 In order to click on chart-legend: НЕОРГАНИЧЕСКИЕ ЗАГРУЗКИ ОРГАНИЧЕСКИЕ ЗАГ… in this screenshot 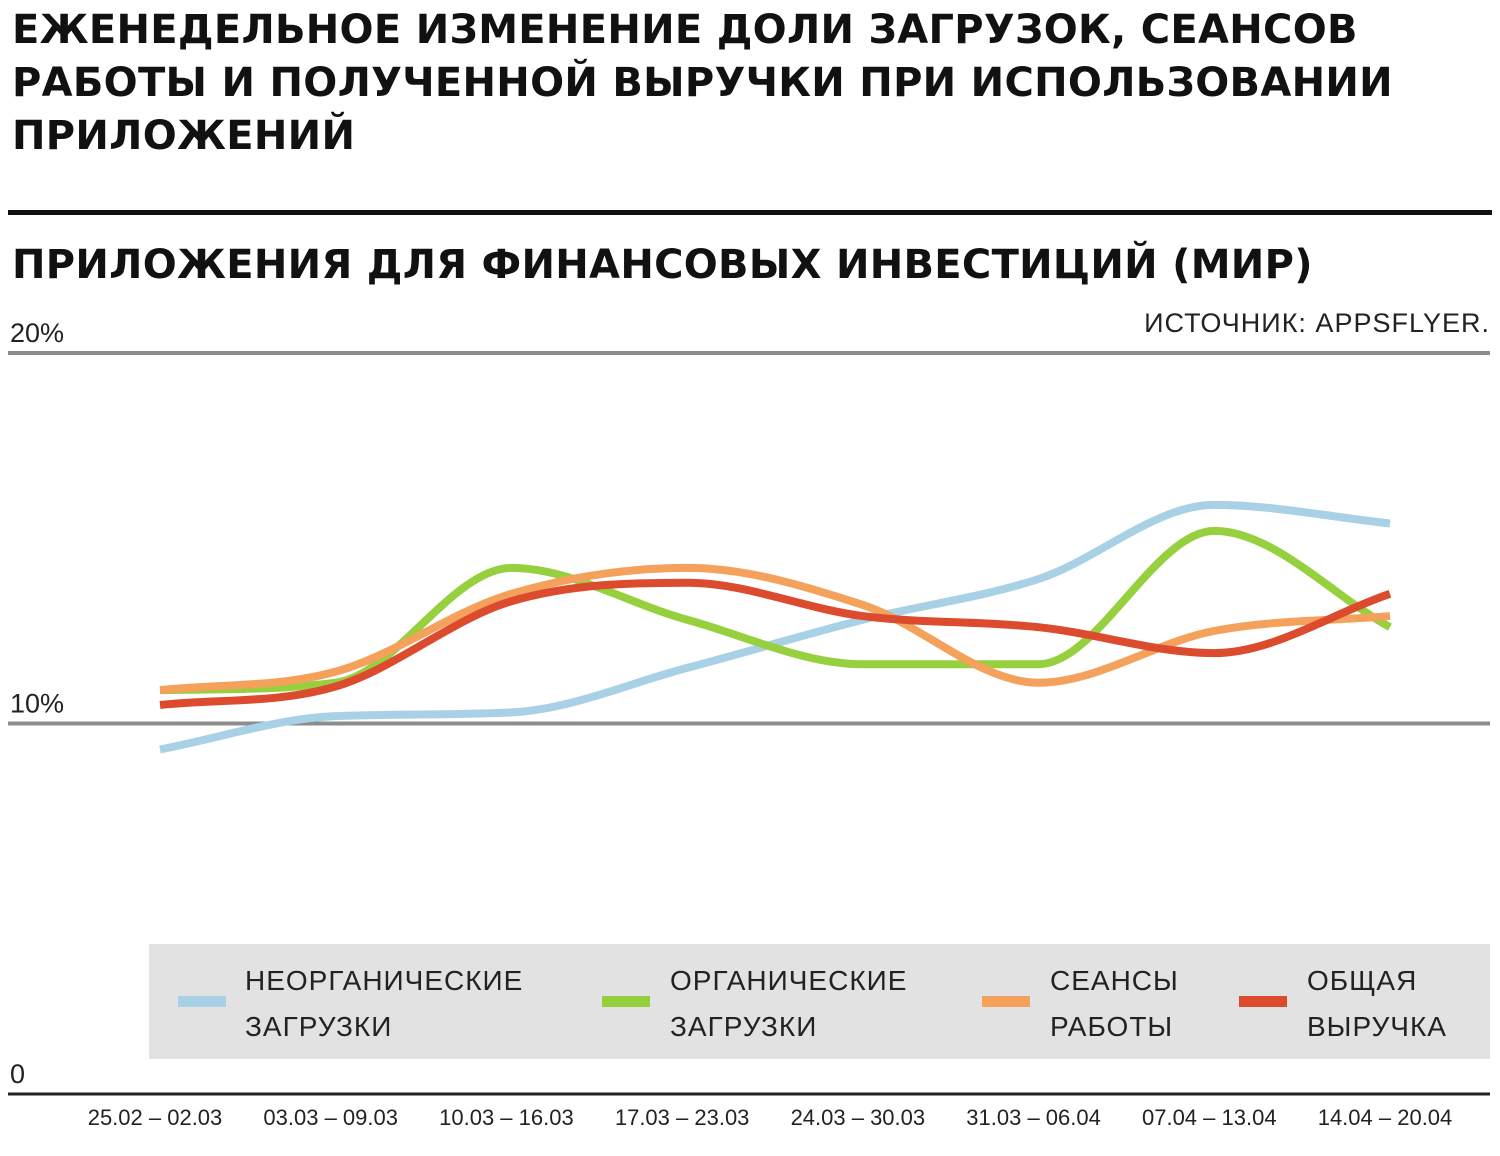, I will do `click(819, 1001)`.